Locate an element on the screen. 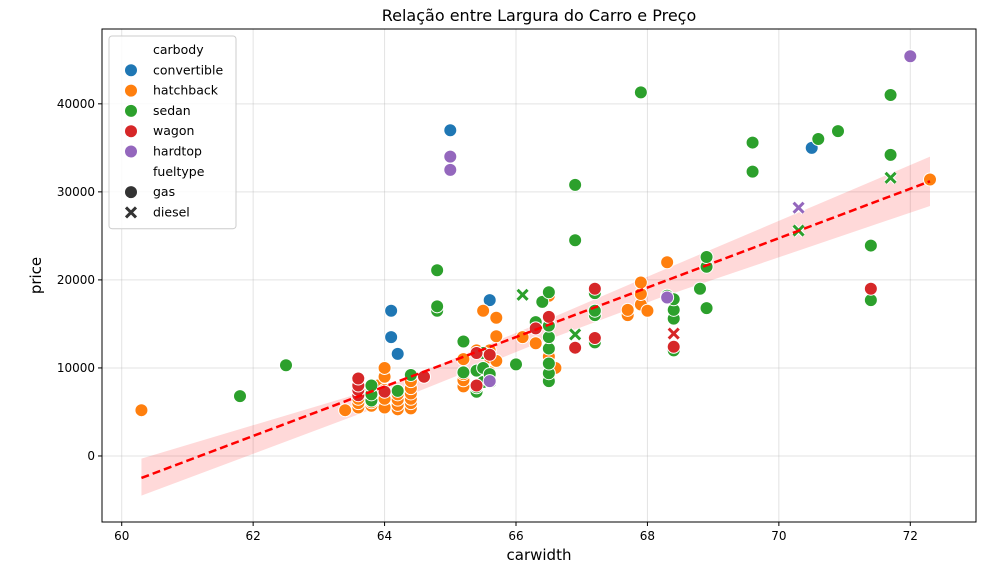  legend-marker-hatchback is located at coordinates (131, 90).